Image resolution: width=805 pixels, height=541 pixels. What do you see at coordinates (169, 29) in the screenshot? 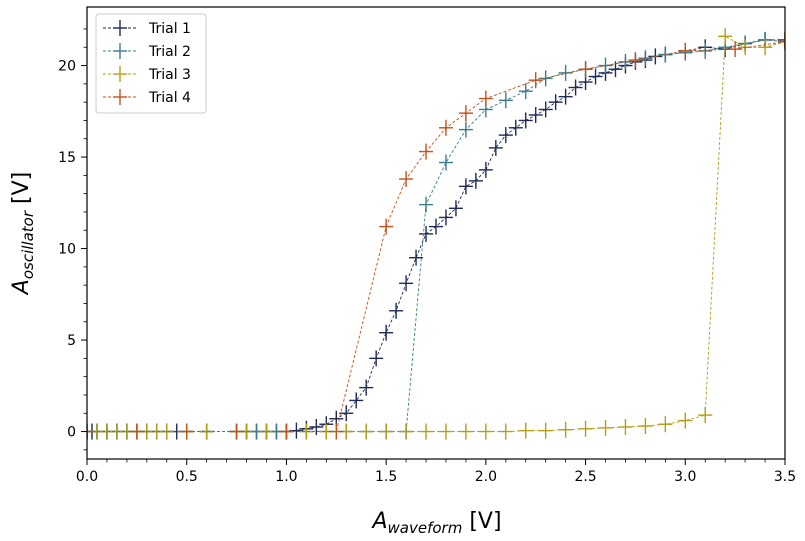
I see `legend-label: Trial 1` at bounding box center [169, 29].